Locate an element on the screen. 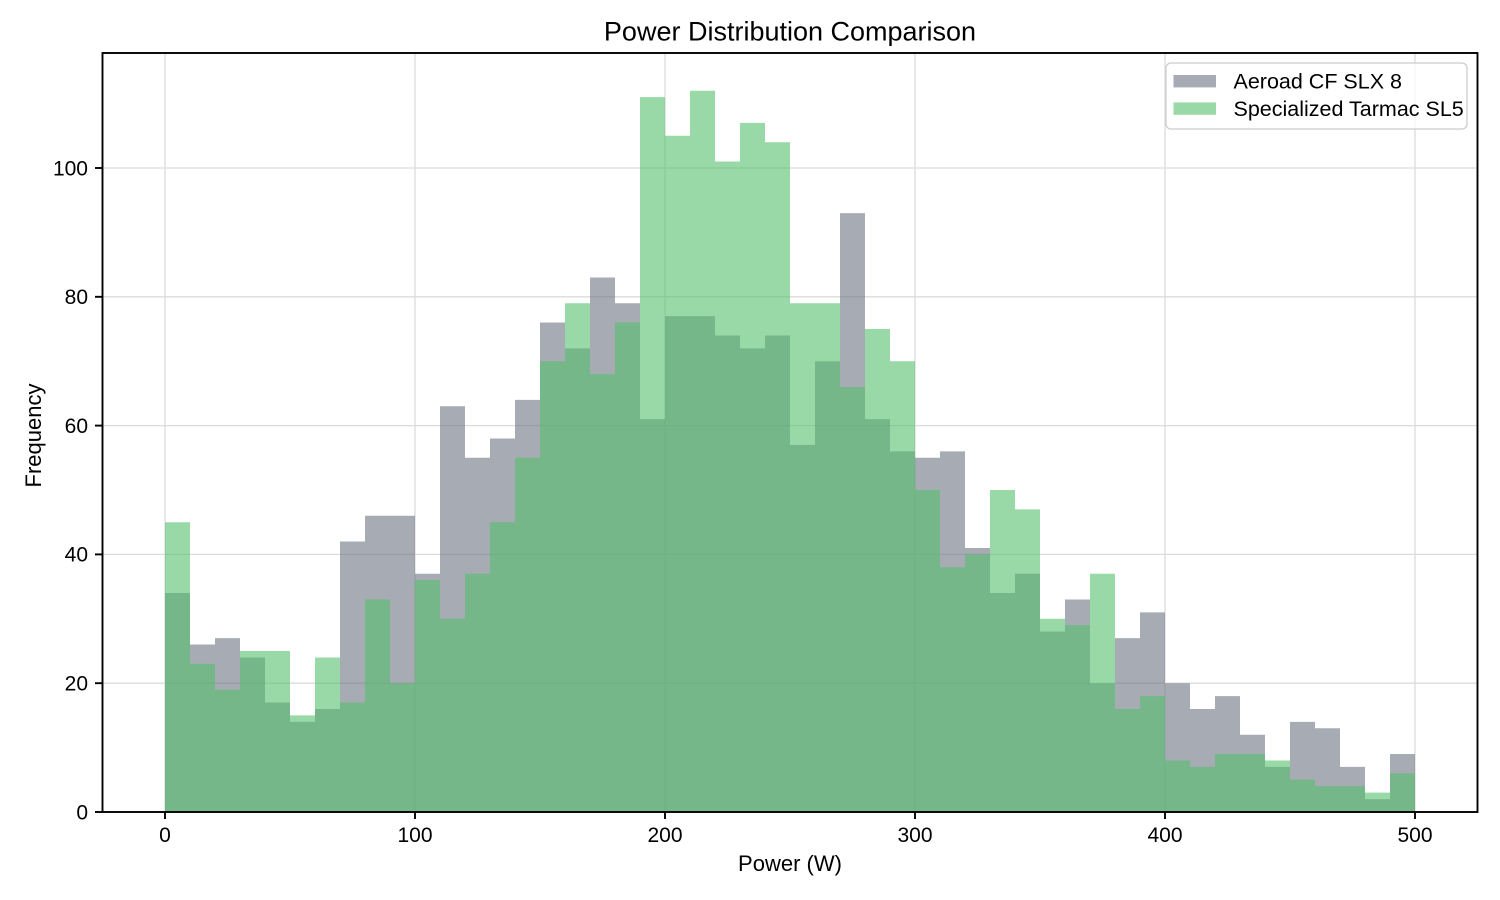 This screenshot has width=1500, height=900. svg-text: 40 is located at coordinates (76, 555).